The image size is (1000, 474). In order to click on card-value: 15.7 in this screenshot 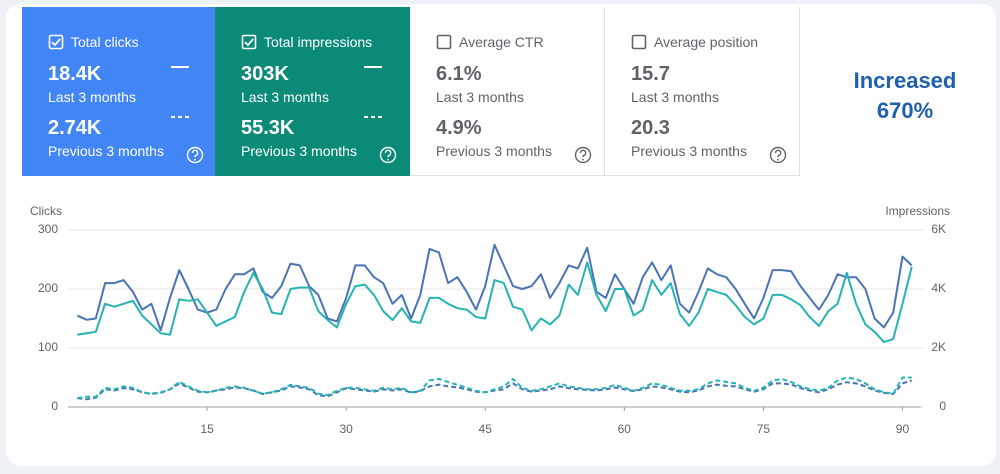, I will do `click(650, 74)`.